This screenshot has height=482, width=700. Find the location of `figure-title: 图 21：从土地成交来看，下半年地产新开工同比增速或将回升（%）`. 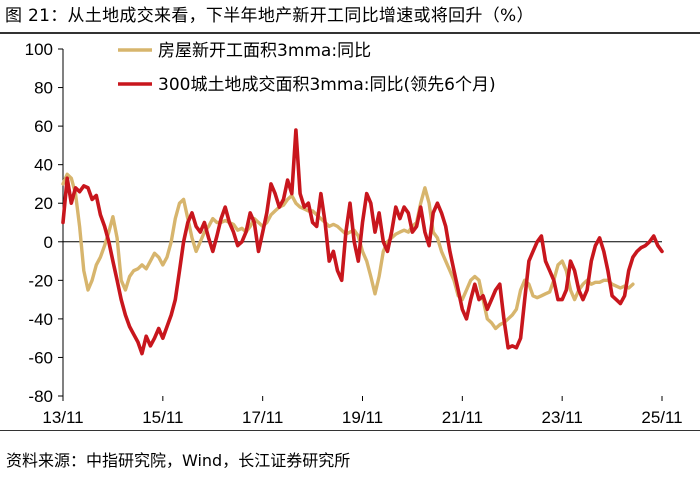

figure-title: 图 21：从土地成交来看，下半年地产新开工同比增速或将回升（%） is located at coordinates (269, 16).